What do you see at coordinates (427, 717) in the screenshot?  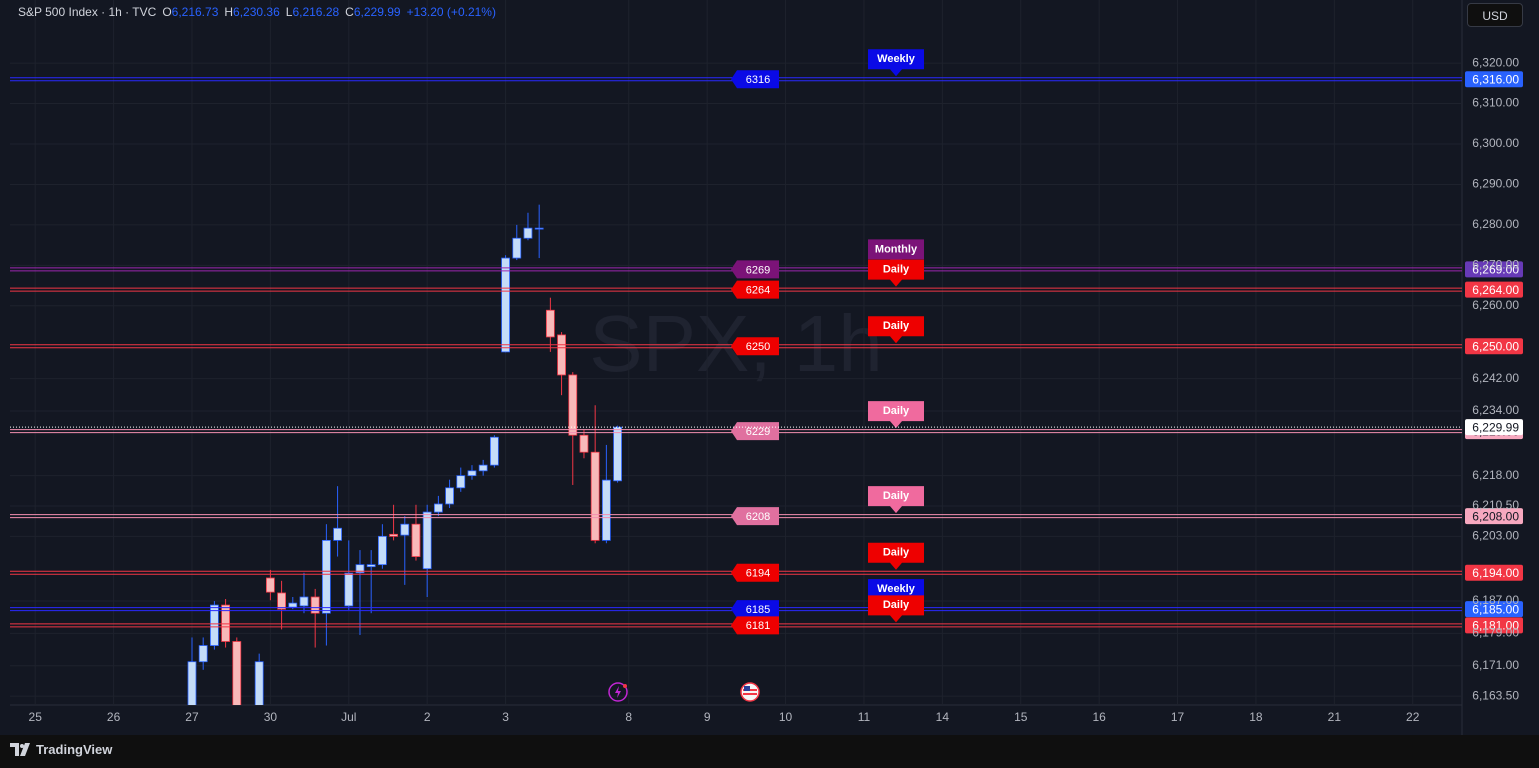 I see `x-tick-label: 2` at bounding box center [427, 717].